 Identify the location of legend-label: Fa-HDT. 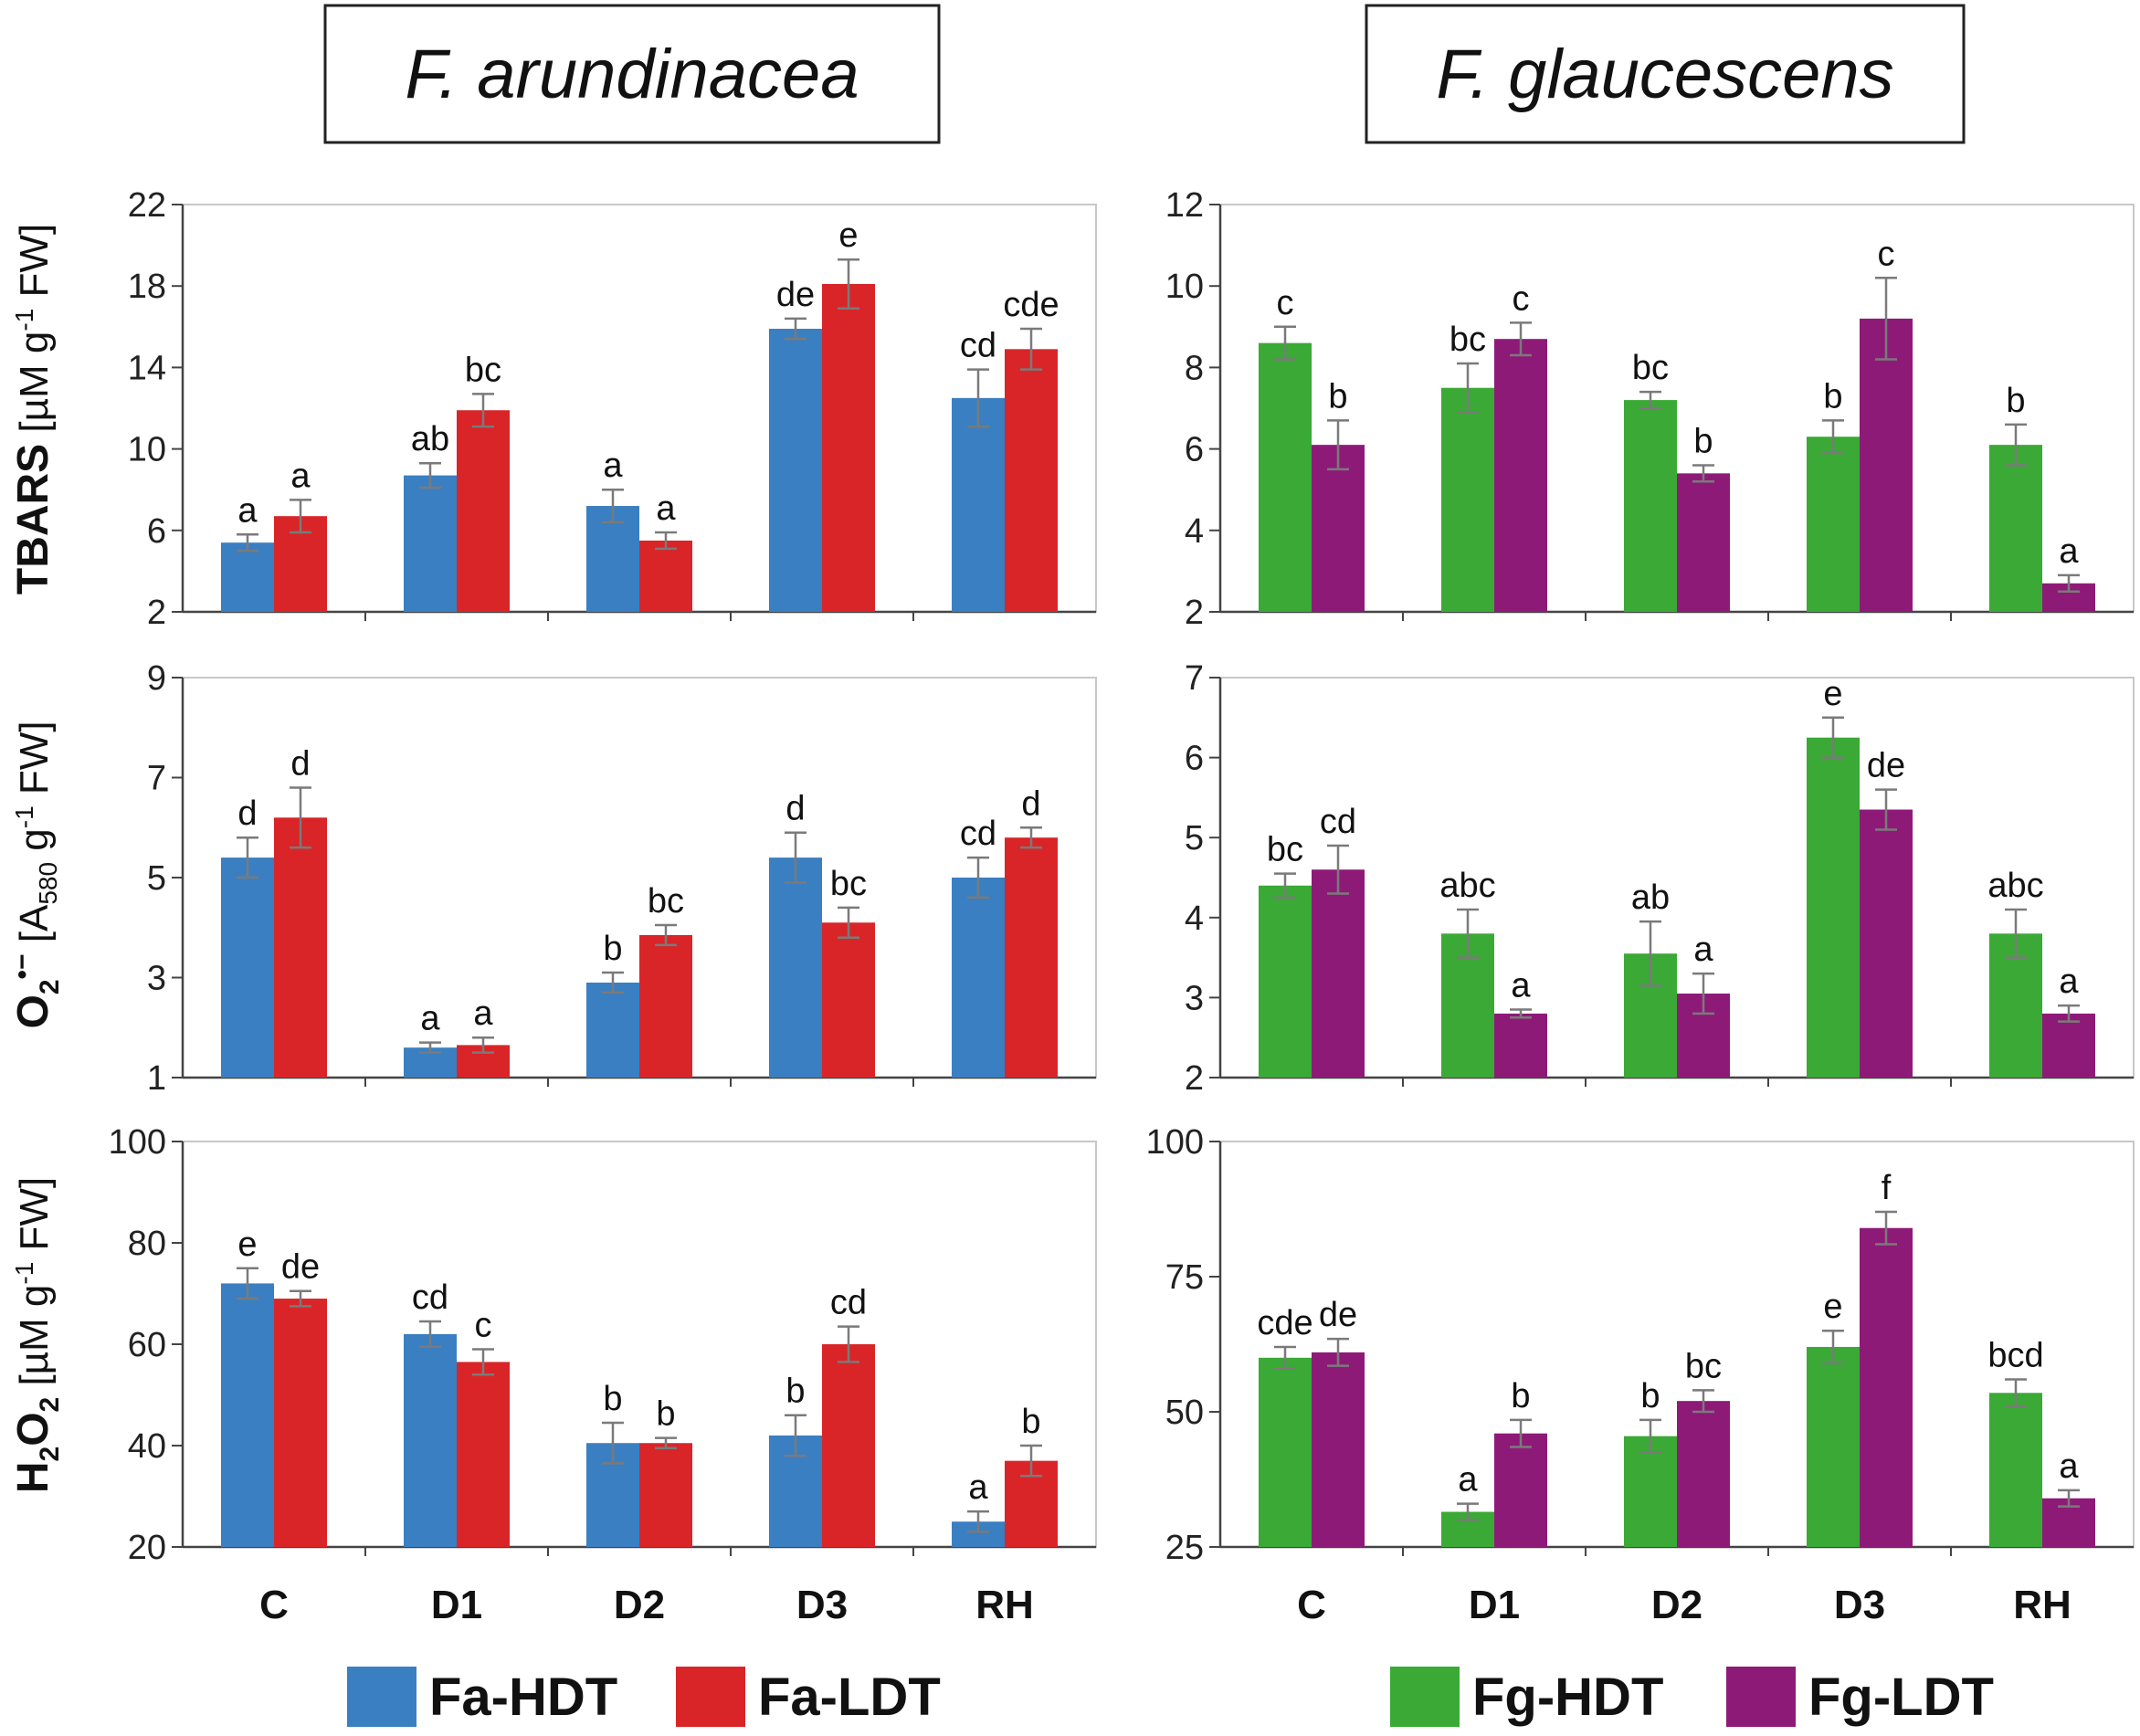
(523, 1697).